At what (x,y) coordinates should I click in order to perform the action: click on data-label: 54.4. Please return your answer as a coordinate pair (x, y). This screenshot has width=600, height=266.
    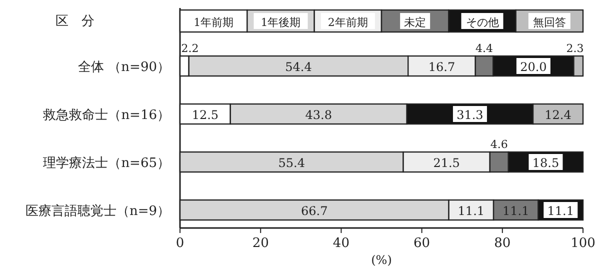
    Looking at the image, I should click on (298, 67).